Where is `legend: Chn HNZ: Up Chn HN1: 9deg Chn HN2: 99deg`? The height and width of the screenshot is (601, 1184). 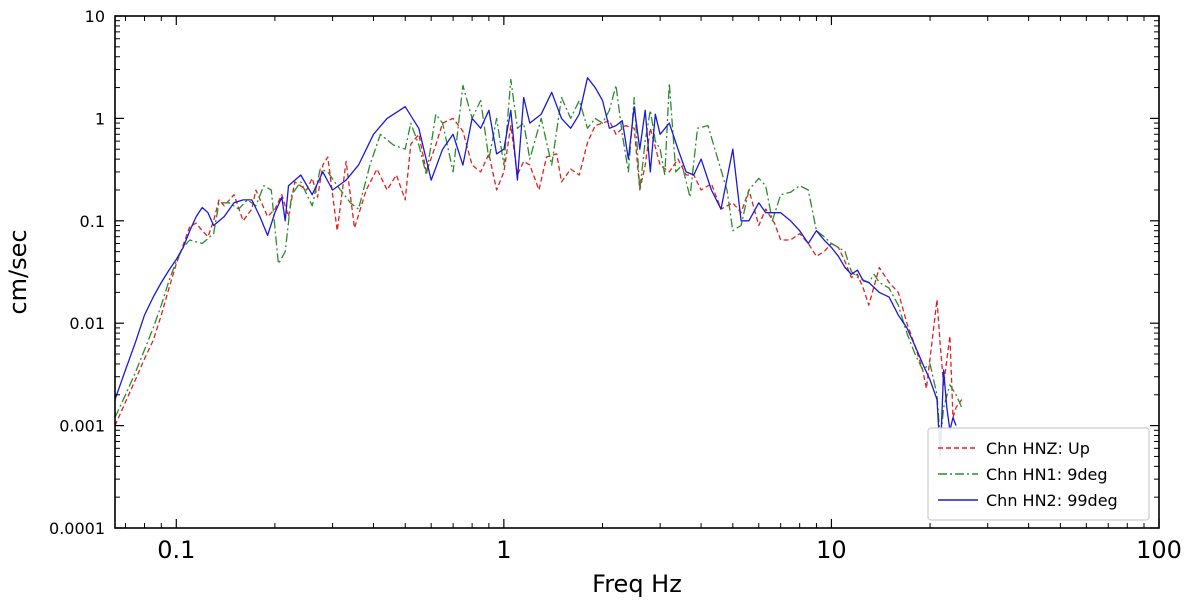
legend: Chn HNZ: Up Chn HN1: 9deg Chn HN2: 99deg is located at coordinates (1038, 474).